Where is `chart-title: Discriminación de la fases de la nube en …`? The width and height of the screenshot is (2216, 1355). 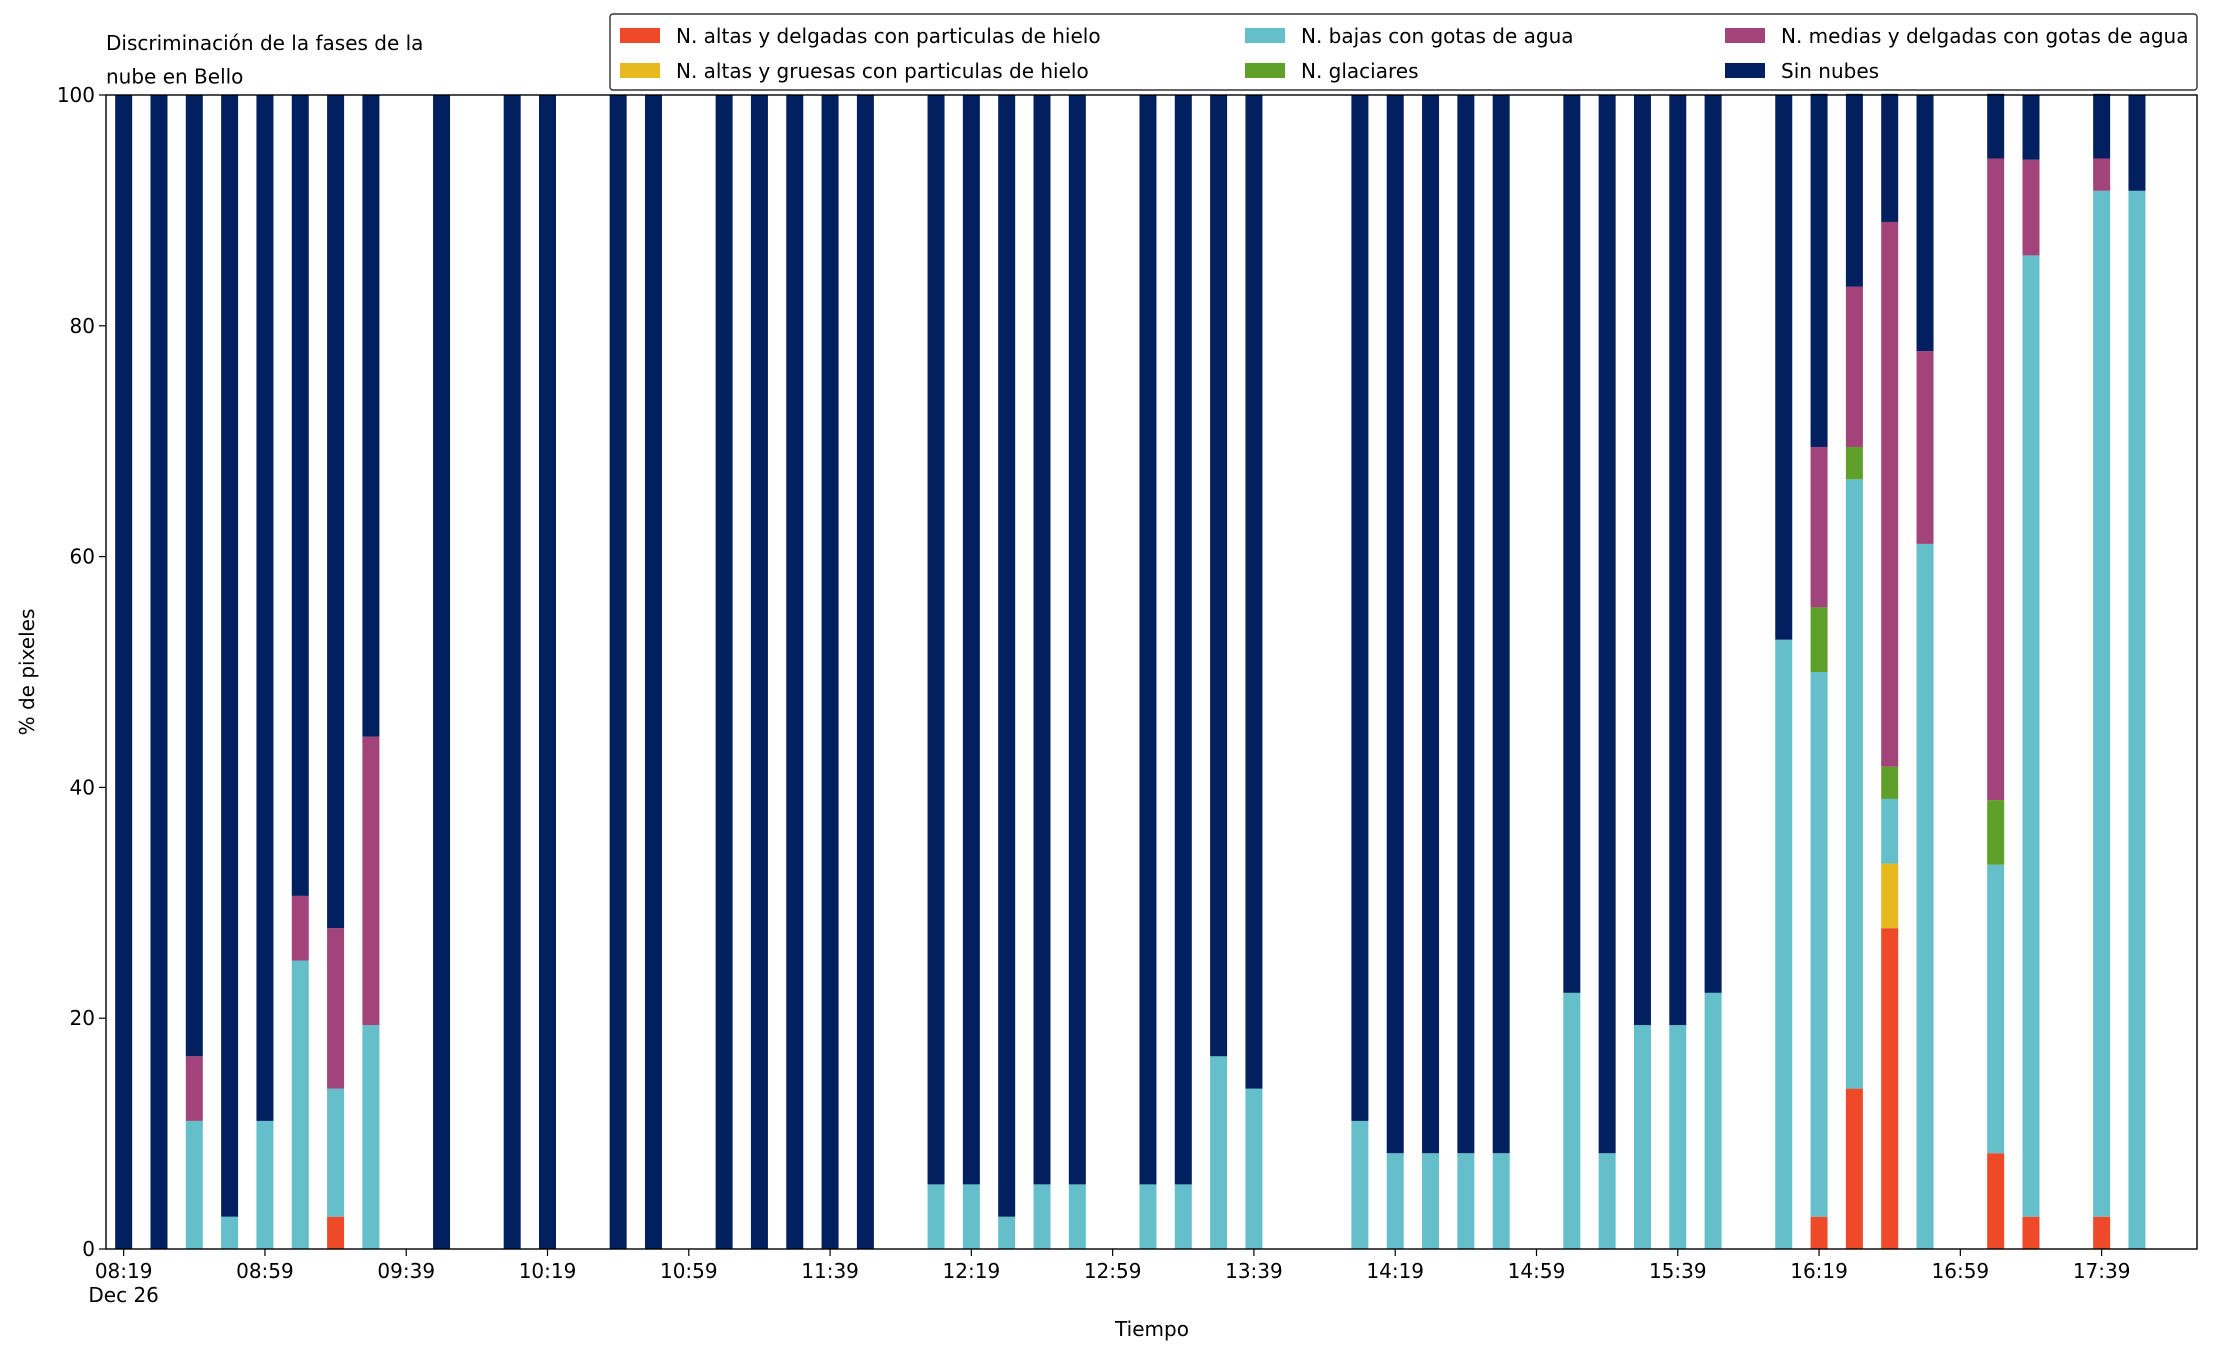
chart-title: Discriminación de la fases de la nube en … is located at coordinates (264, 60).